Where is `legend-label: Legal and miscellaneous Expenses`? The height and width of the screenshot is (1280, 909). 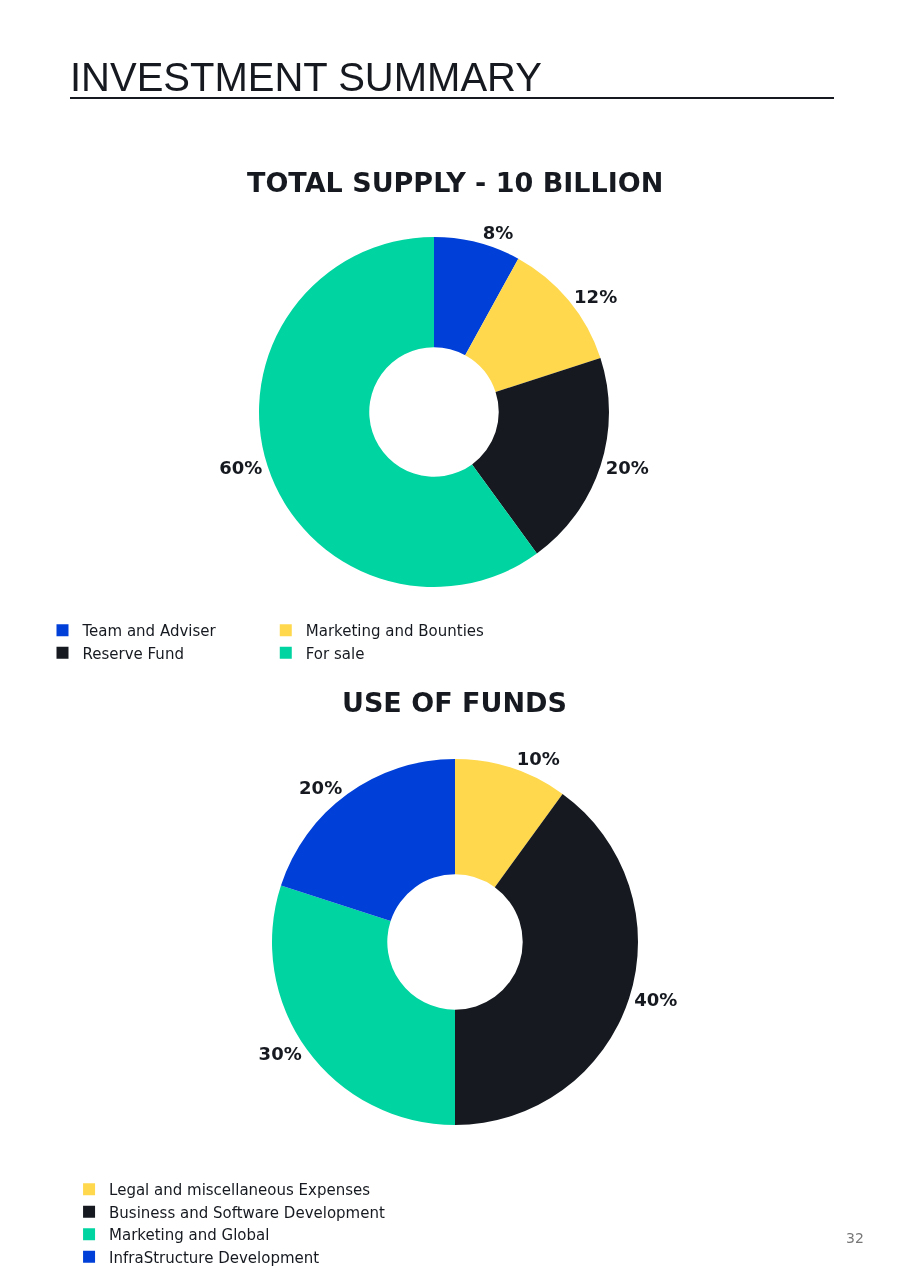 legend-label: Legal and miscellaneous Expenses is located at coordinates (240, 1190).